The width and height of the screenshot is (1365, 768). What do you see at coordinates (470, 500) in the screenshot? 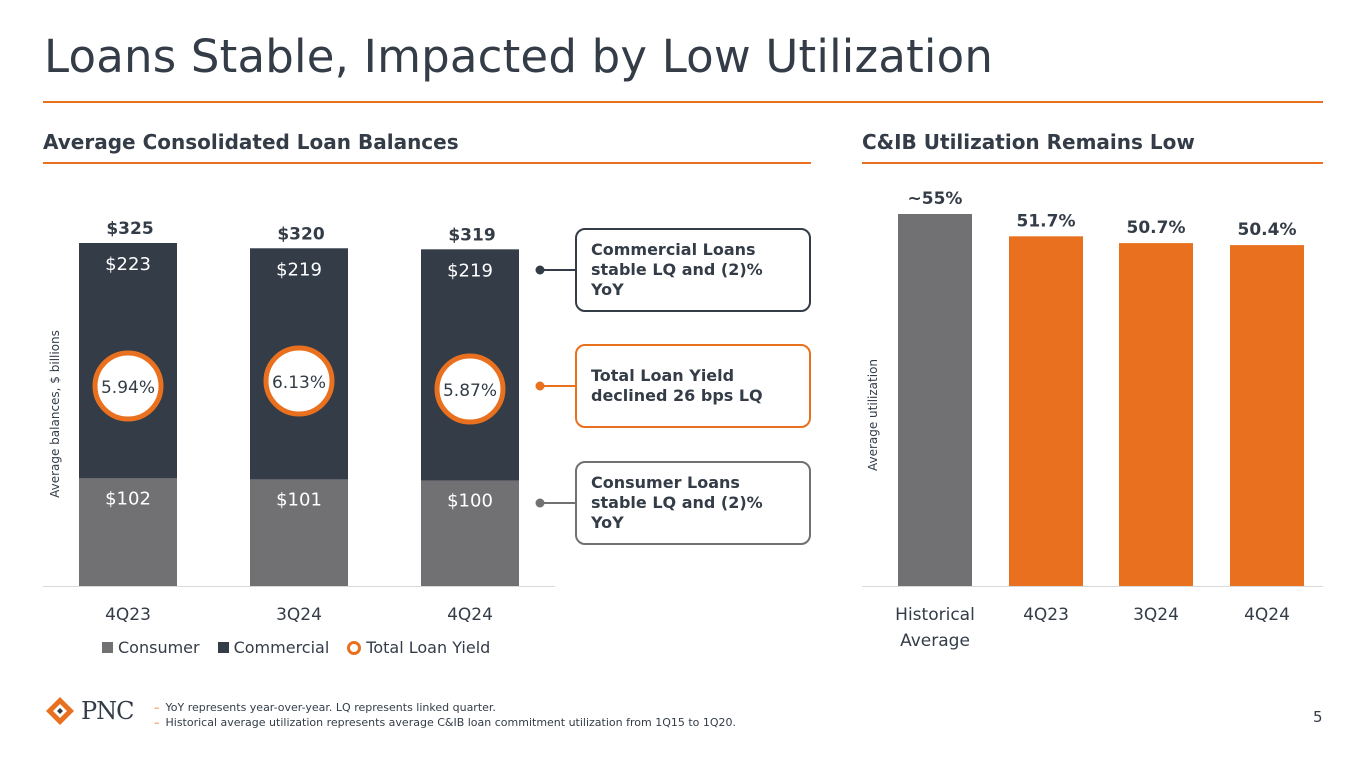
I see `consumer-value-label: $100` at bounding box center [470, 500].